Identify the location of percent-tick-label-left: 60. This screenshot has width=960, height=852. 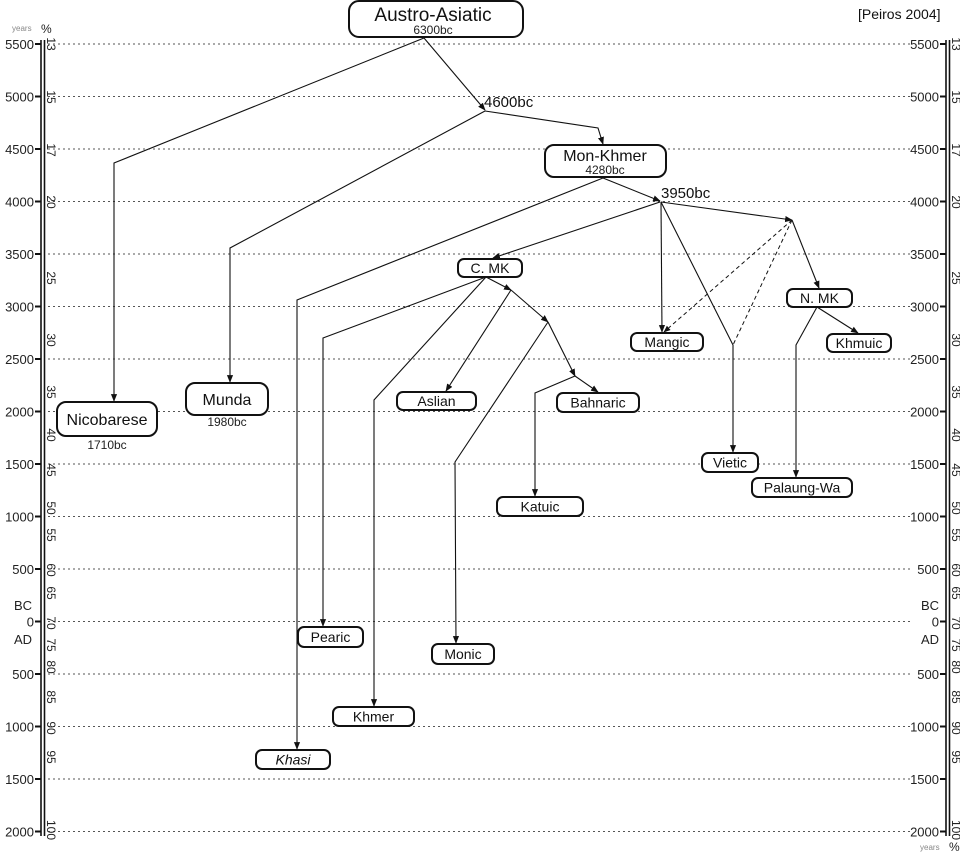
(51, 570).